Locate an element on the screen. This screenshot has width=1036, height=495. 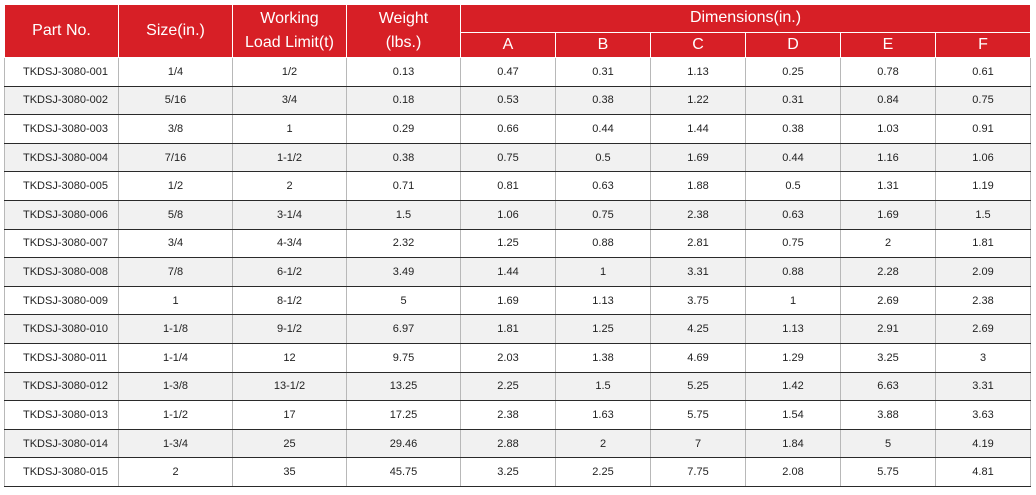
part-no-cell: TKDSJ-3080-014 is located at coordinates (61, 444).